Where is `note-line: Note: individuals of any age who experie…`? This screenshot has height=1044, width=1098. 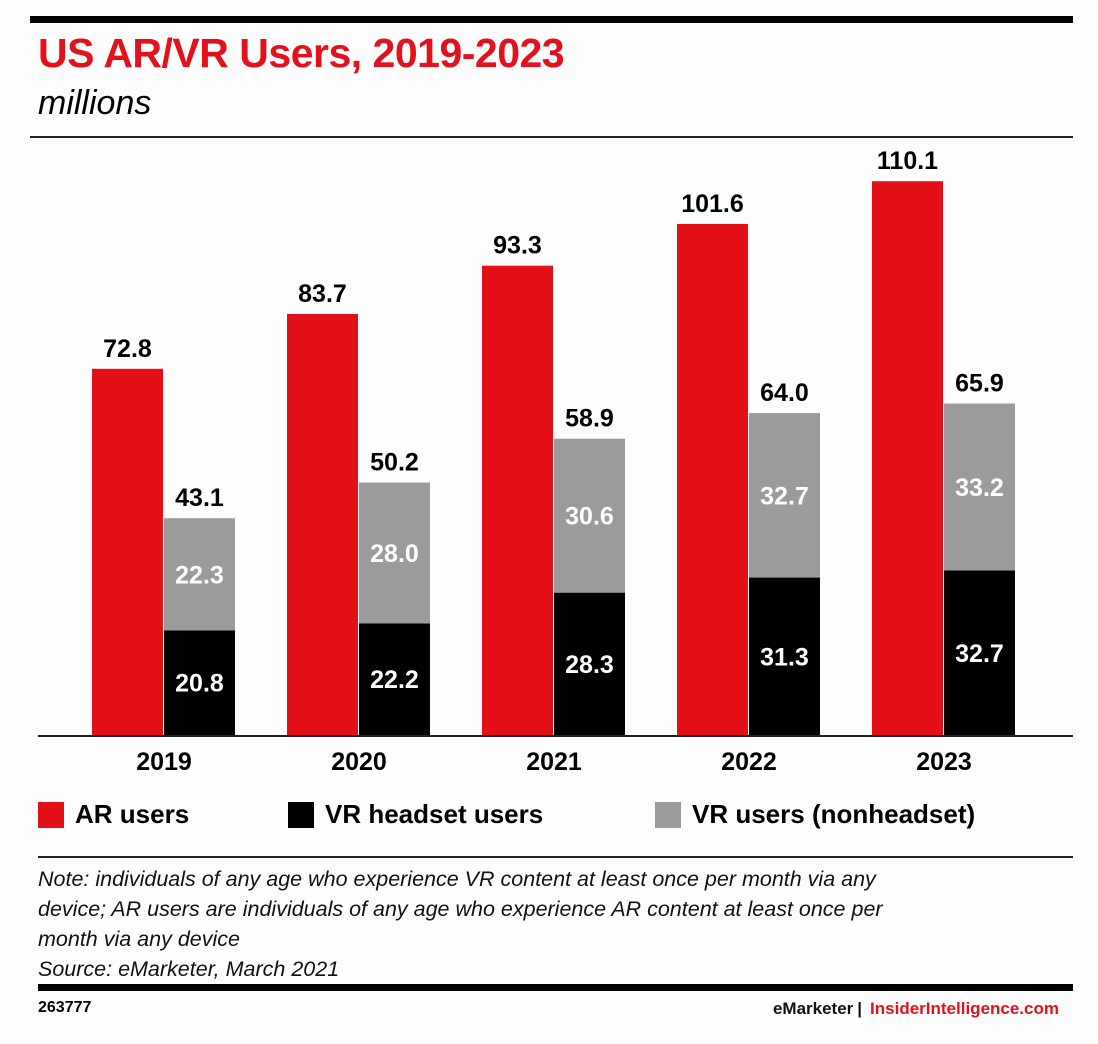
note-line: Note: individuals of any age who experie… is located at coordinates (457, 879).